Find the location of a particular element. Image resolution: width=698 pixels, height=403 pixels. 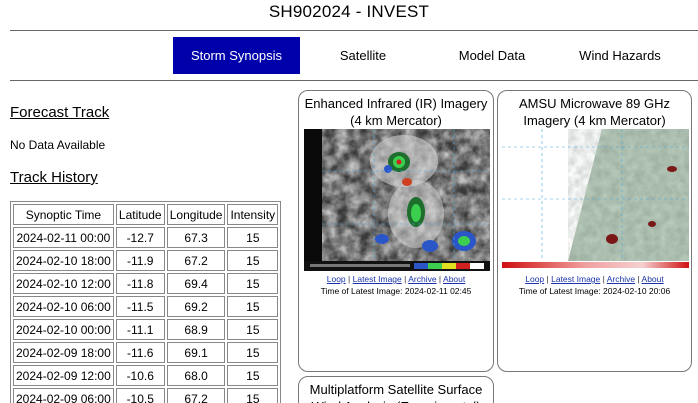

cell-latitude: -12.7 is located at coordinates (140, 237).